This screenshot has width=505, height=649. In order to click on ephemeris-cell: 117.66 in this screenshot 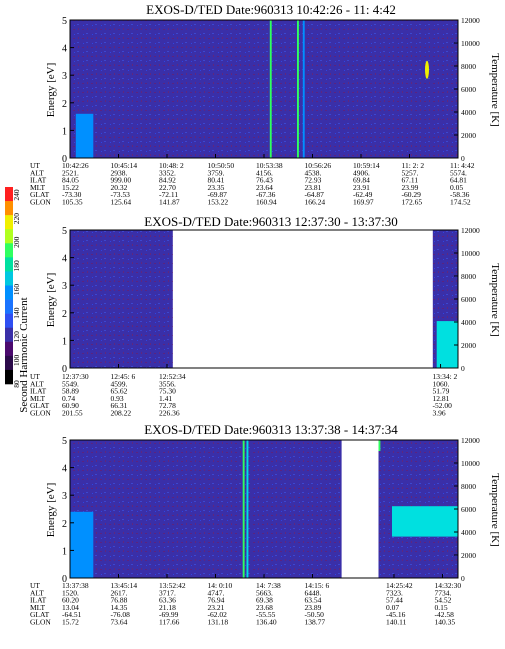, I will do `click(169, 622)`.